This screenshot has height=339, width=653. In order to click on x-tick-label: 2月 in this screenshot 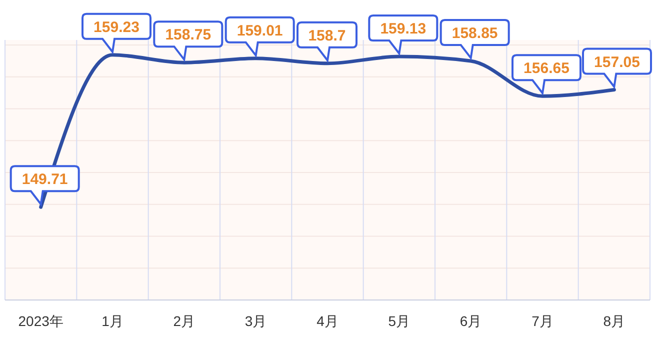, I will do `click(184, 321)`.